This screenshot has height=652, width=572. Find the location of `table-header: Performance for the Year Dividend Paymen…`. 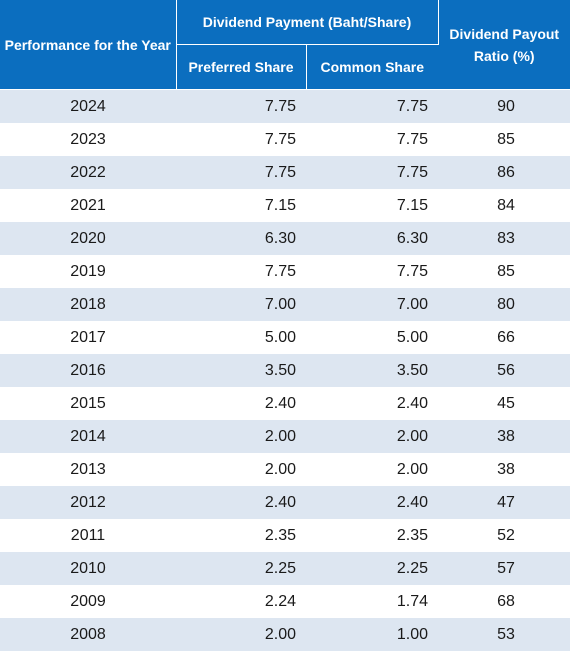

table-header: Performance for the Year Dividend Paymen… is located at coordinates (285, 45).